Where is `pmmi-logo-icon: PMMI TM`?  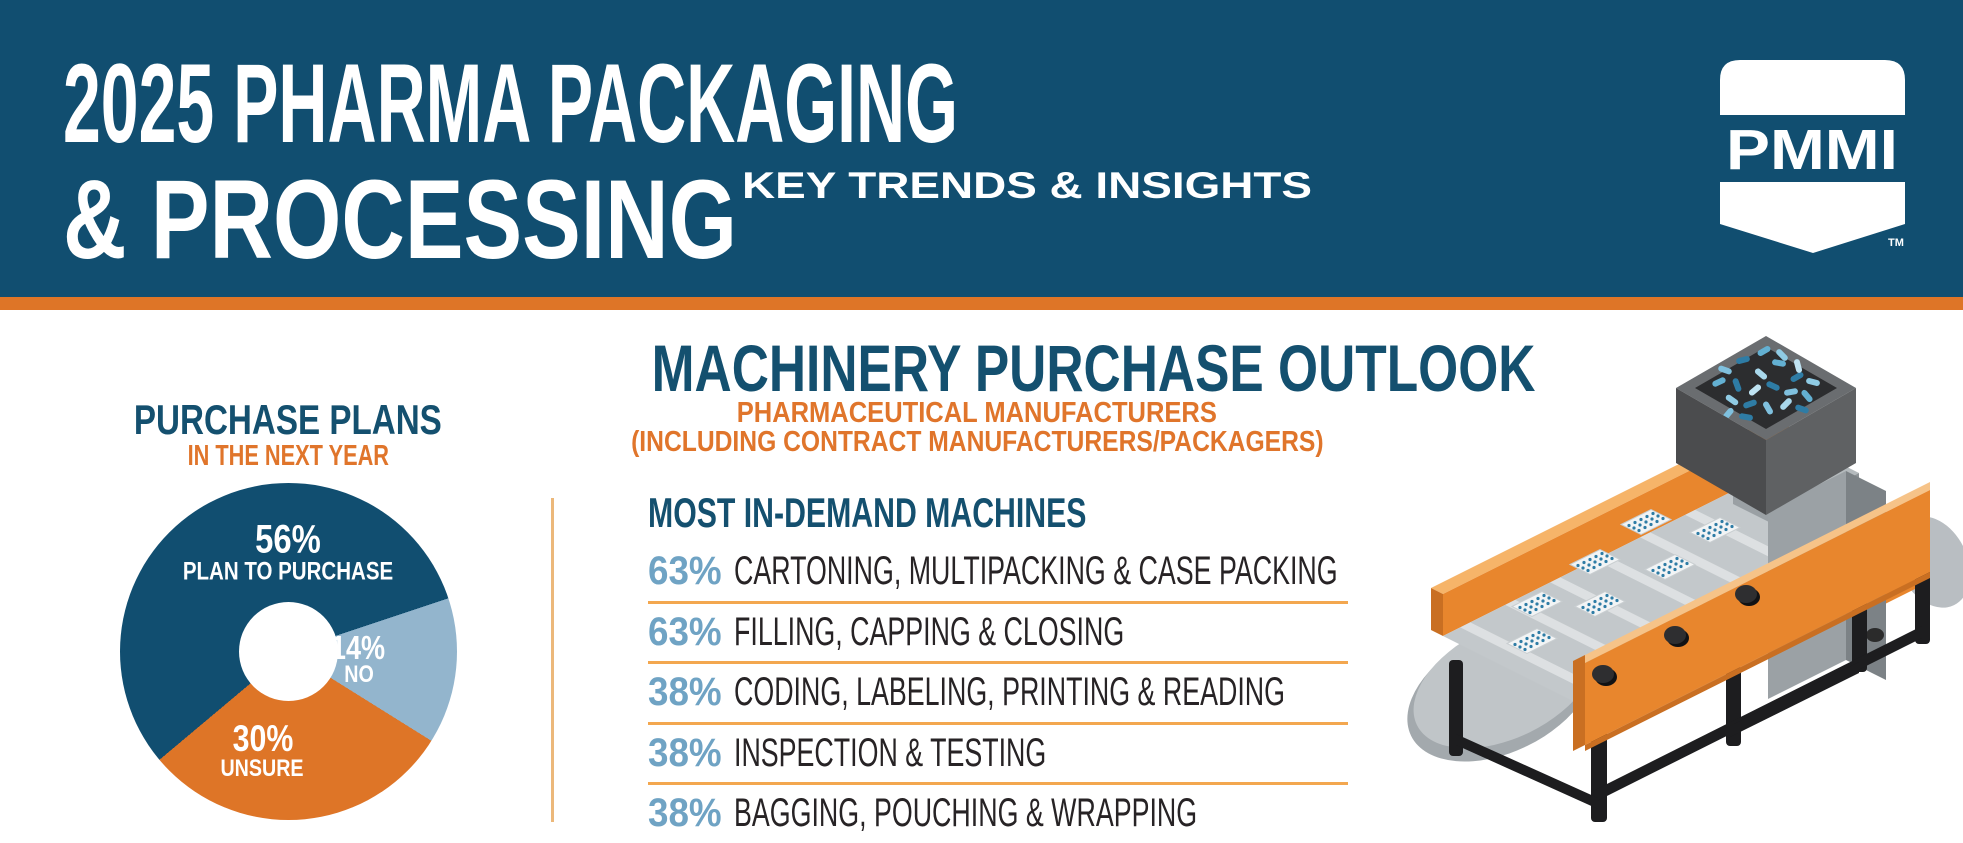 pmmi-logo-icon: PMMI TM is located at coordinates (1812, 156).